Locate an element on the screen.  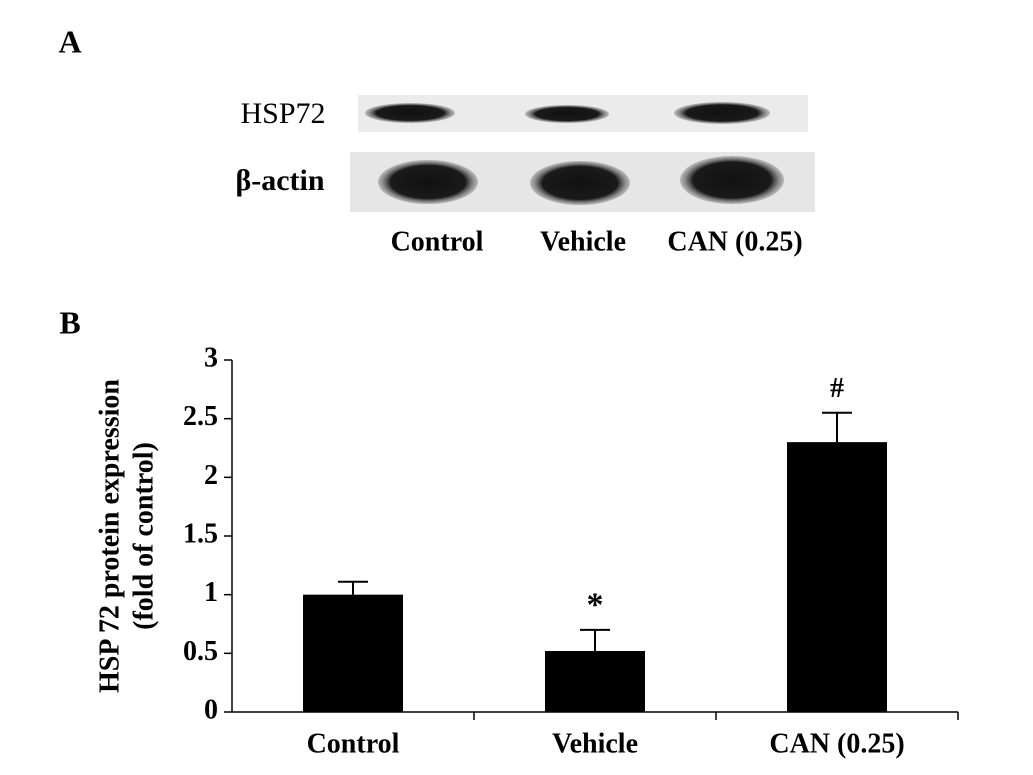
x-tick-label: Vehicle is located at coordinates (595, 743).